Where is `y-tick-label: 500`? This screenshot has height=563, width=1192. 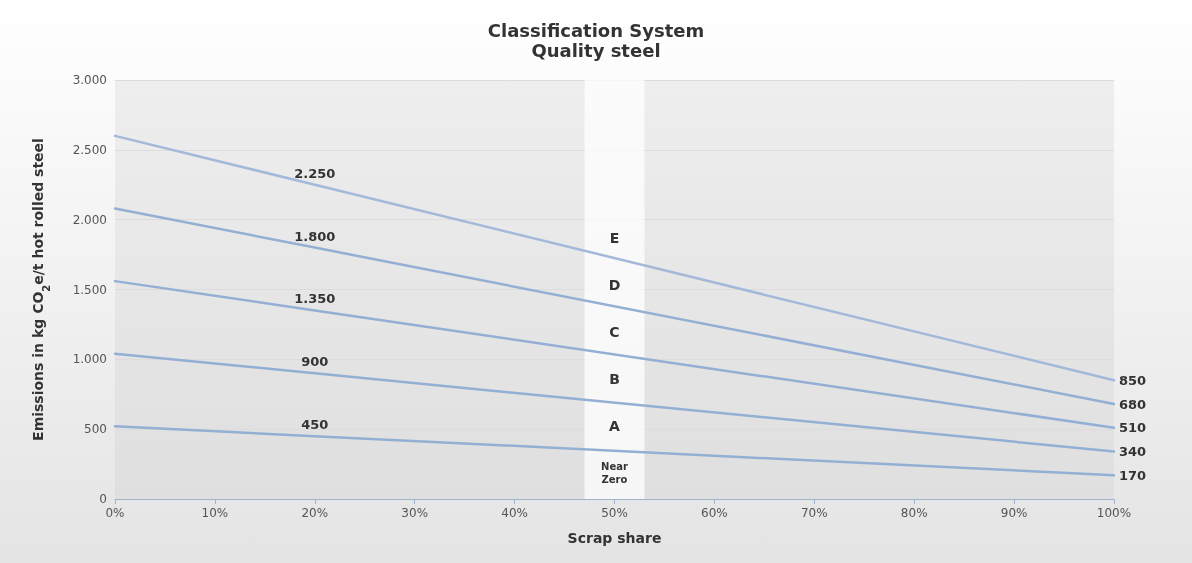 y-tick-label: 500 is located at coordinates (95, 429).